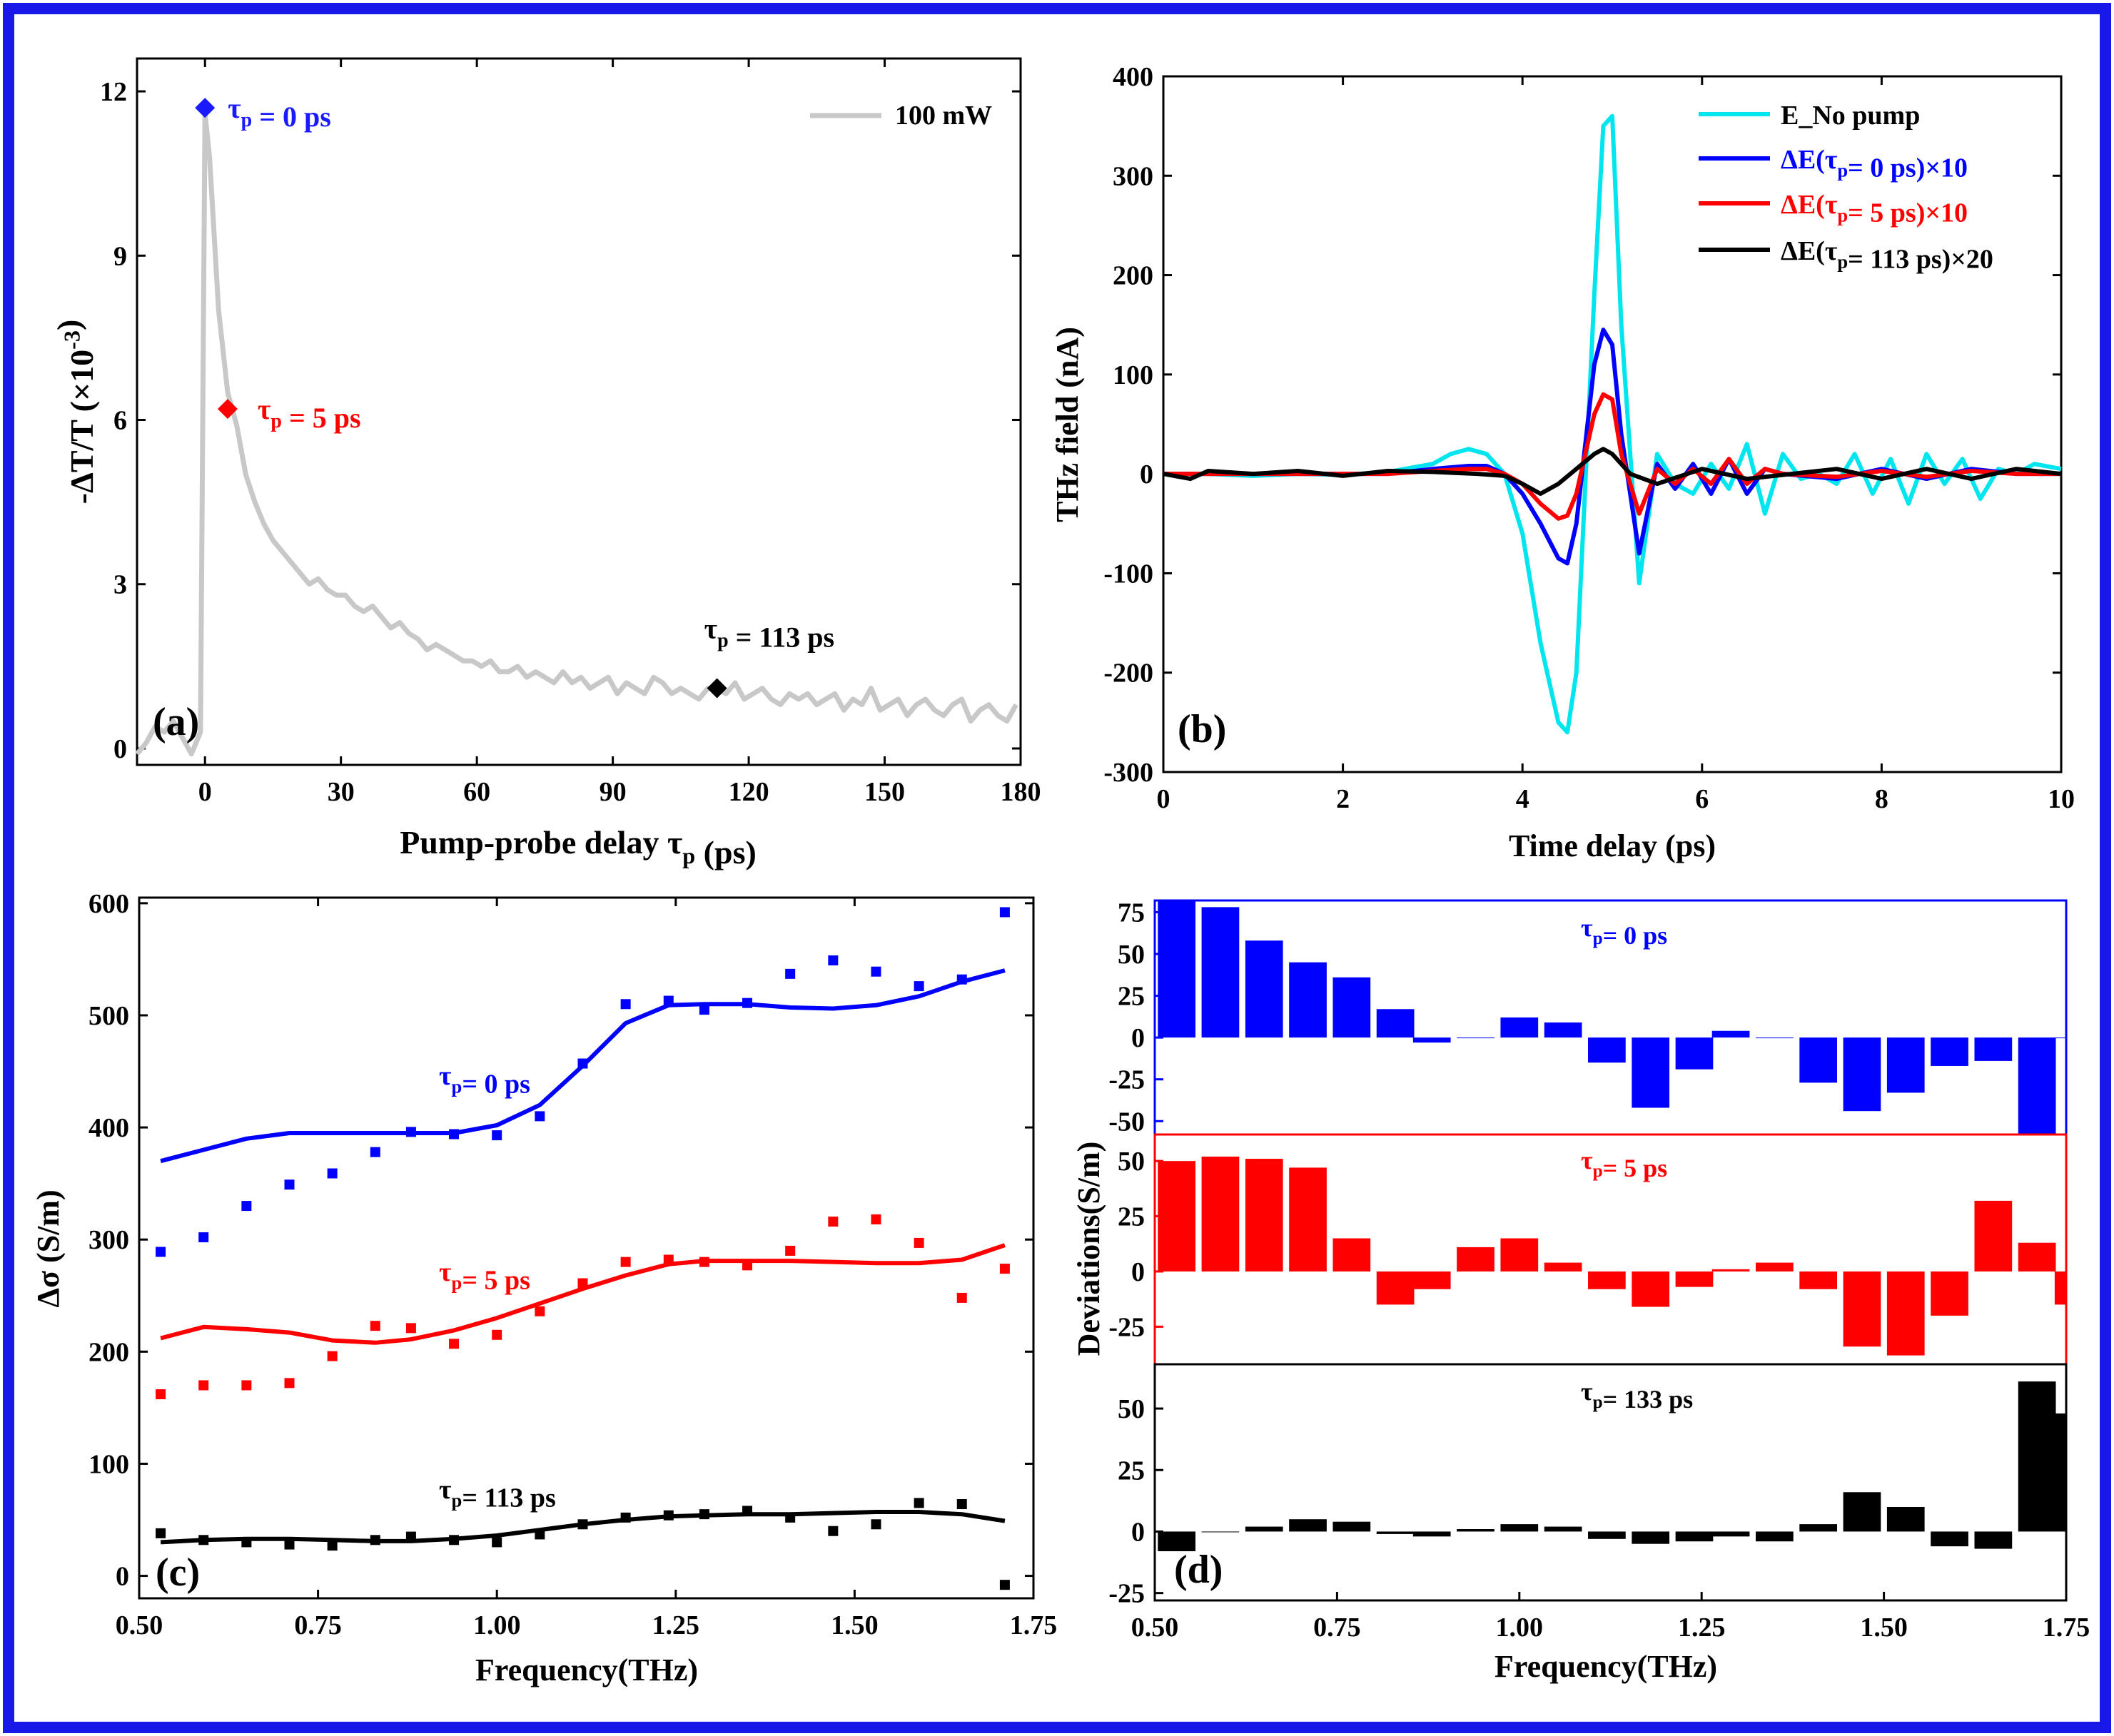 This screenshot has width=2114, height=1736. What do you see at coordinates (1138, 1038) in the screenshot?
I see `panel-d-y-tick-label: 0` at bounding box center [1138, 1038].